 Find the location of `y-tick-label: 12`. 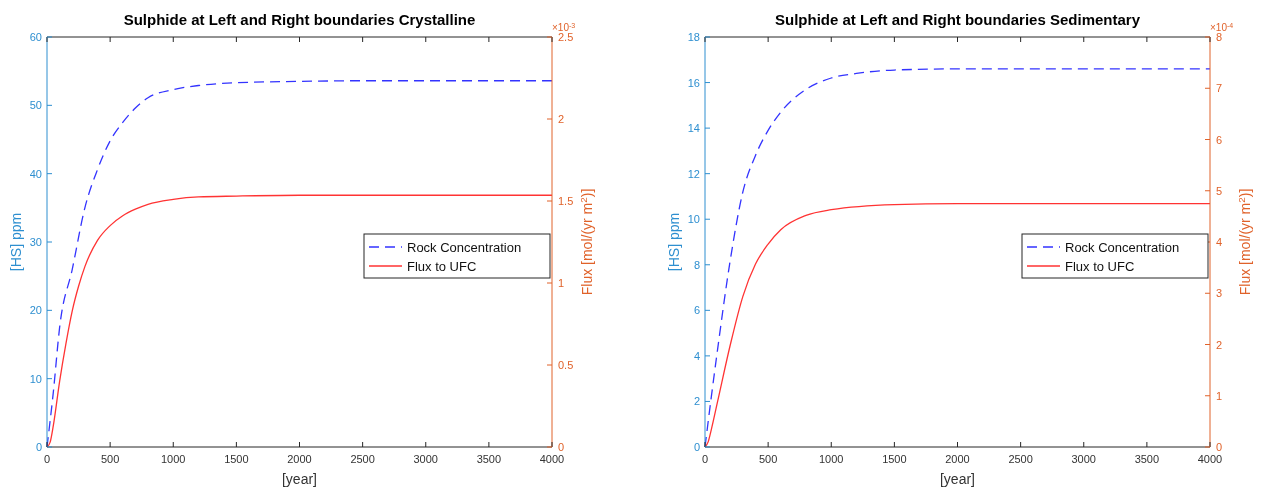

y-tick-label: 12 is located at coordinates (693, 173).